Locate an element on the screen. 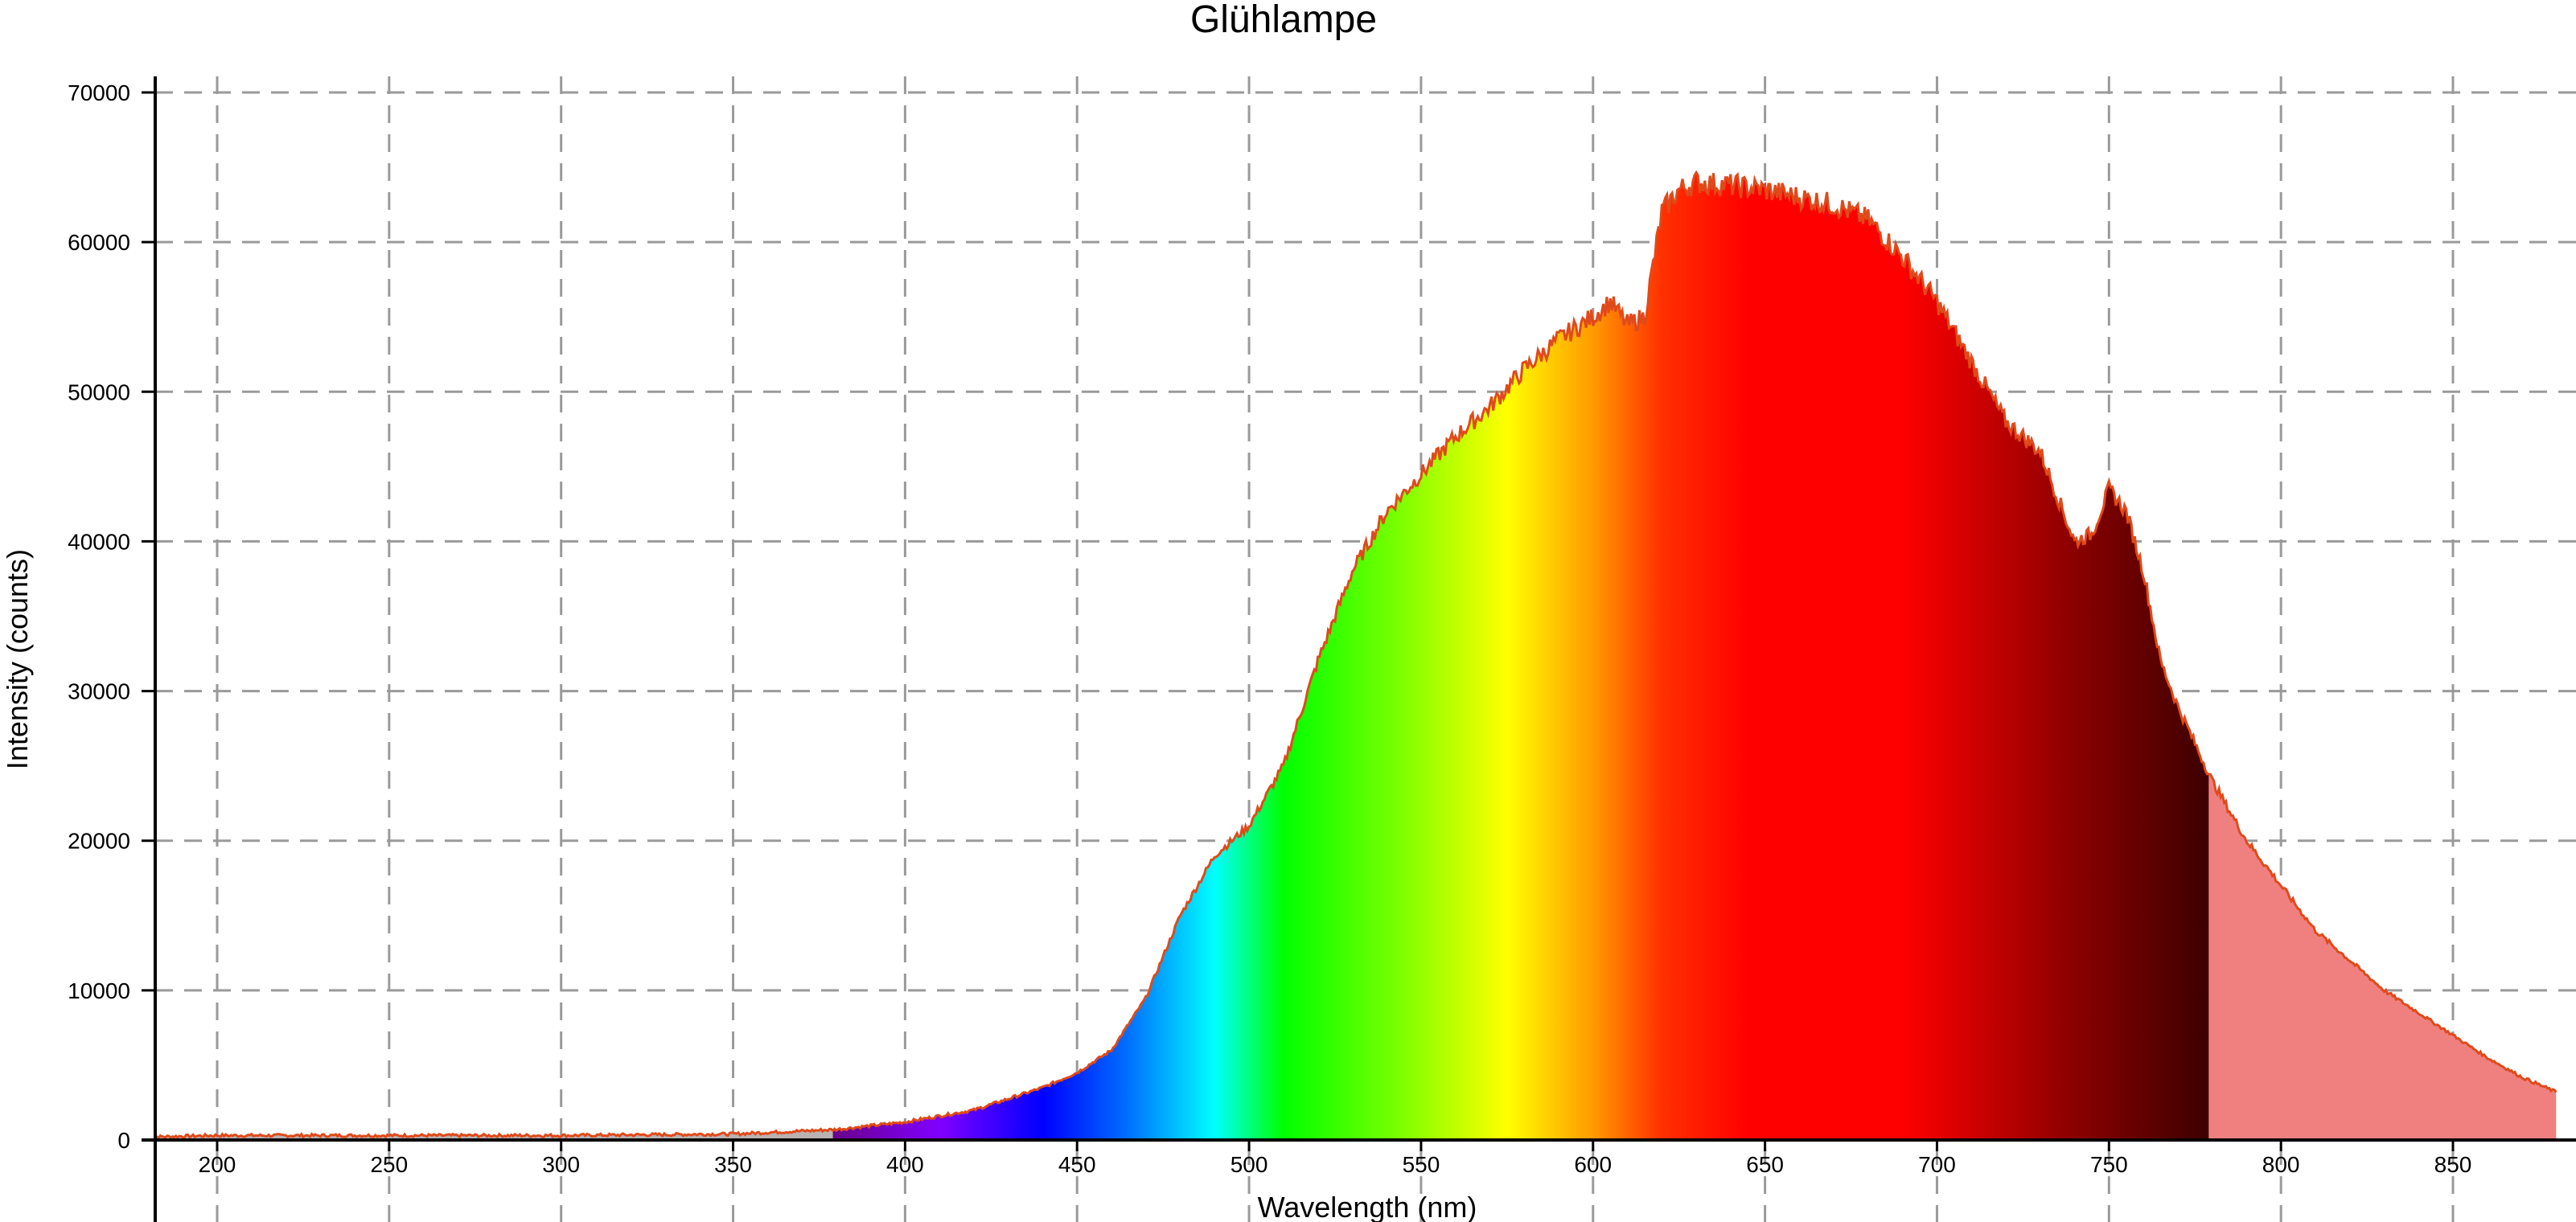 This screenshot has width=2576, height=1222. chart-title: Glühlampe is located at coordinates (1283, 20).